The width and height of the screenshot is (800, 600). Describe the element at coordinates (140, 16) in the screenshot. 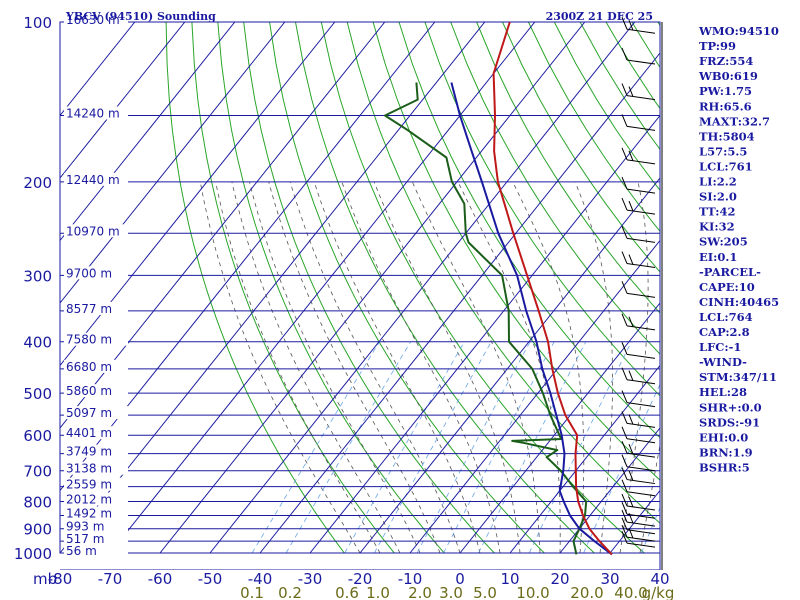

I see `chart-title: YBCV (94510) Sounding` at that location.